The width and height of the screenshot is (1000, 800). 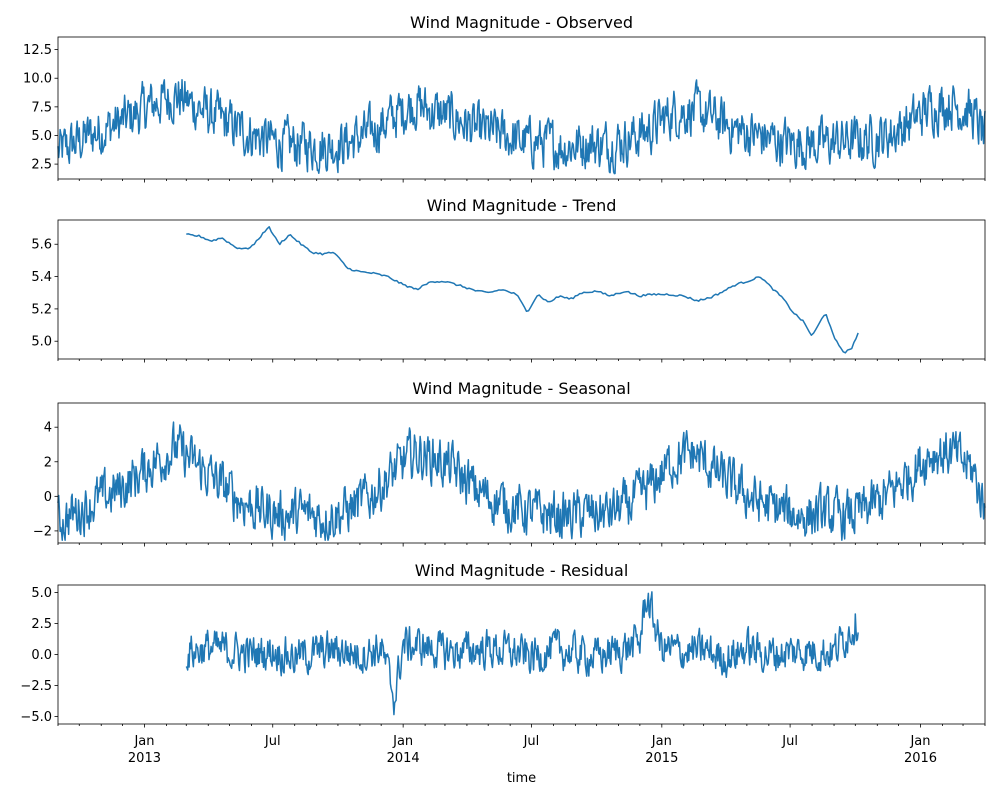 What do you see at coordinates (521, 22) in the screenshot?
I see `panel-title: Wind Magnitude - Observed` at bounding box center [521, 22].